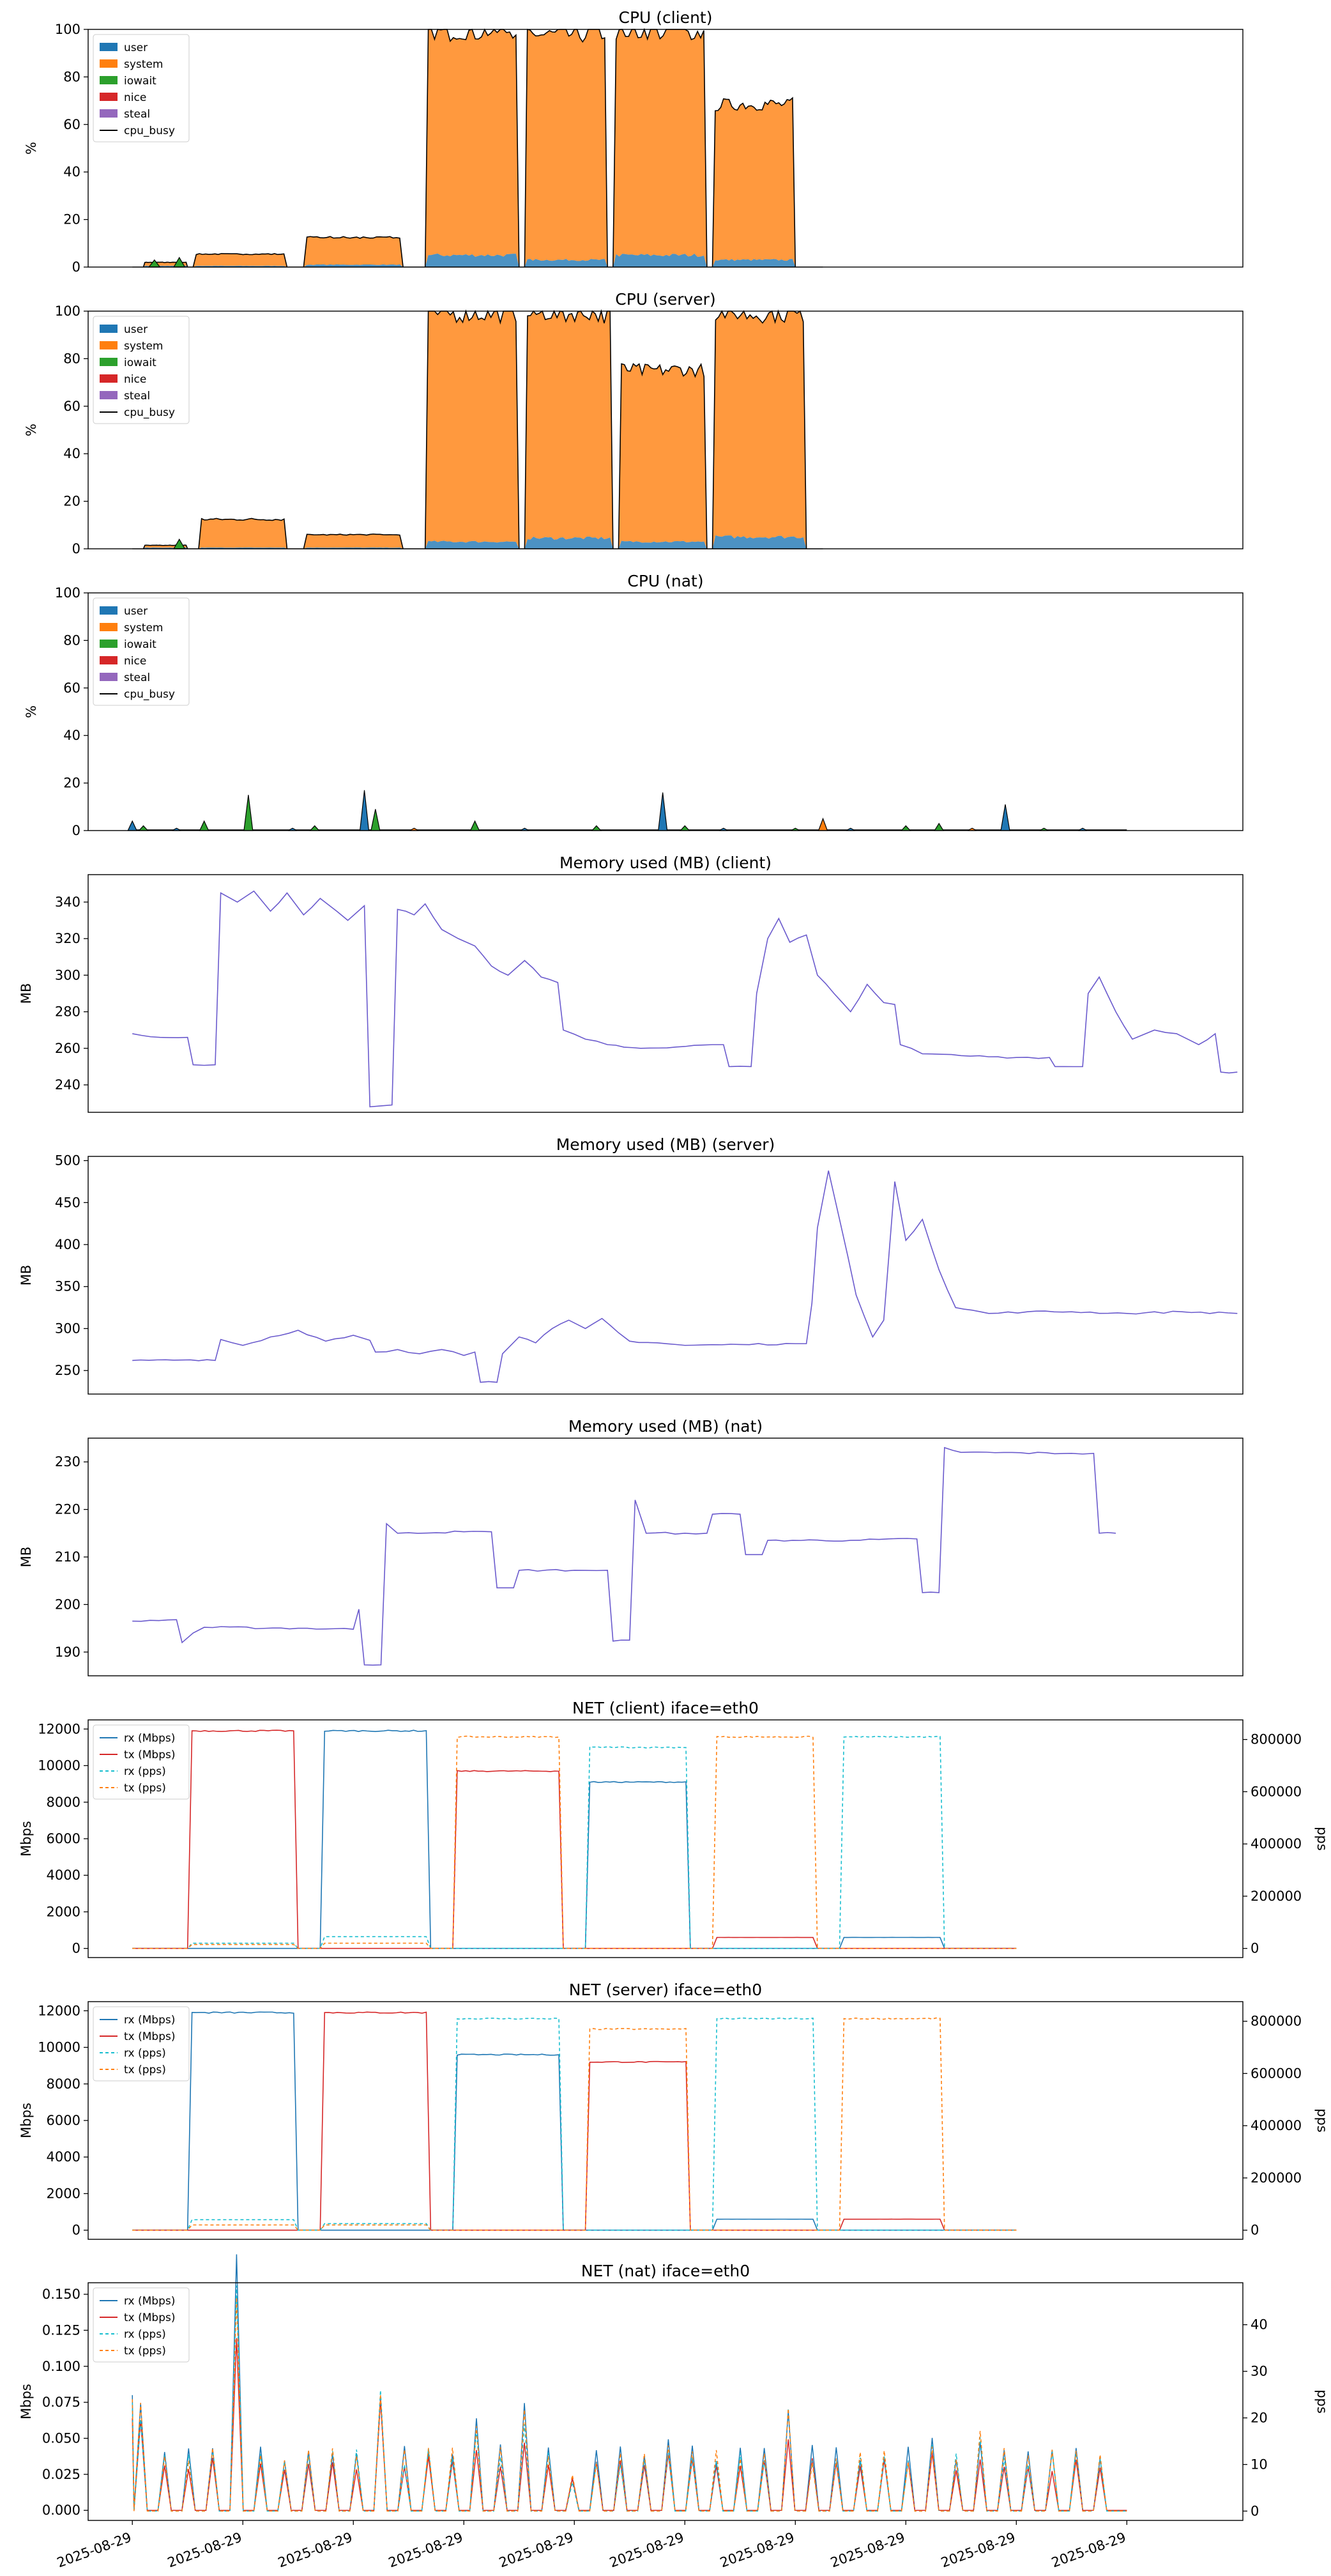  I want to click on y-tick-label: 230, so click(67, 1461).